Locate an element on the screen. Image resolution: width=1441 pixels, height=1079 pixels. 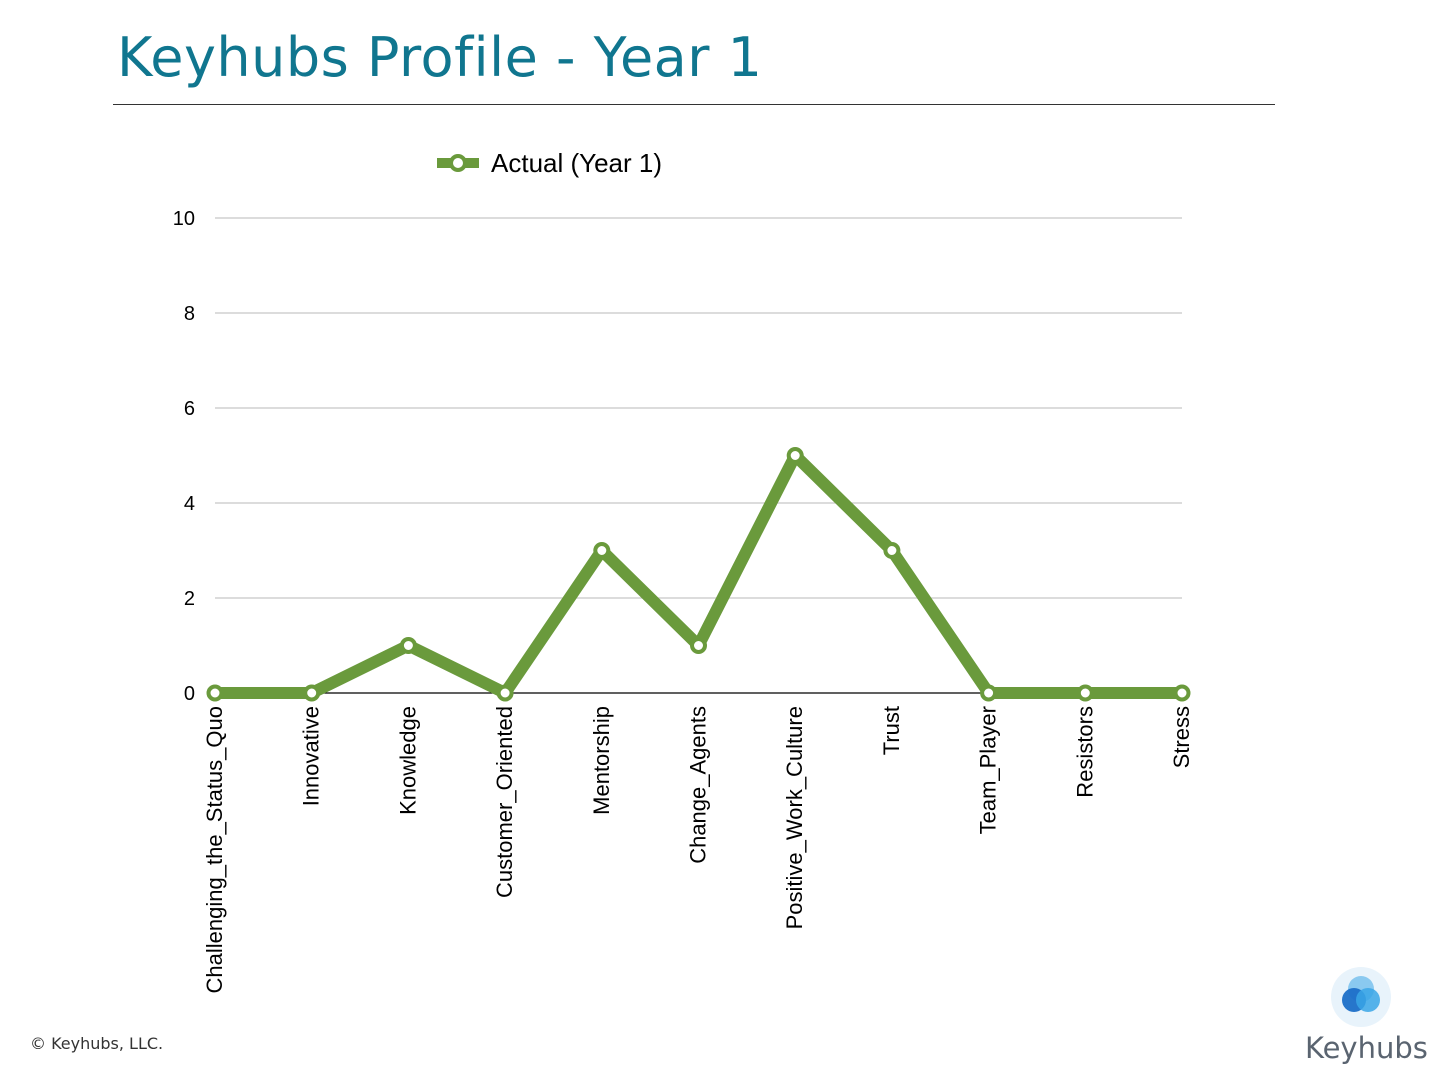
slide-title: Keyhubs Profile - Year 1 is located at coordinates (440, 57).